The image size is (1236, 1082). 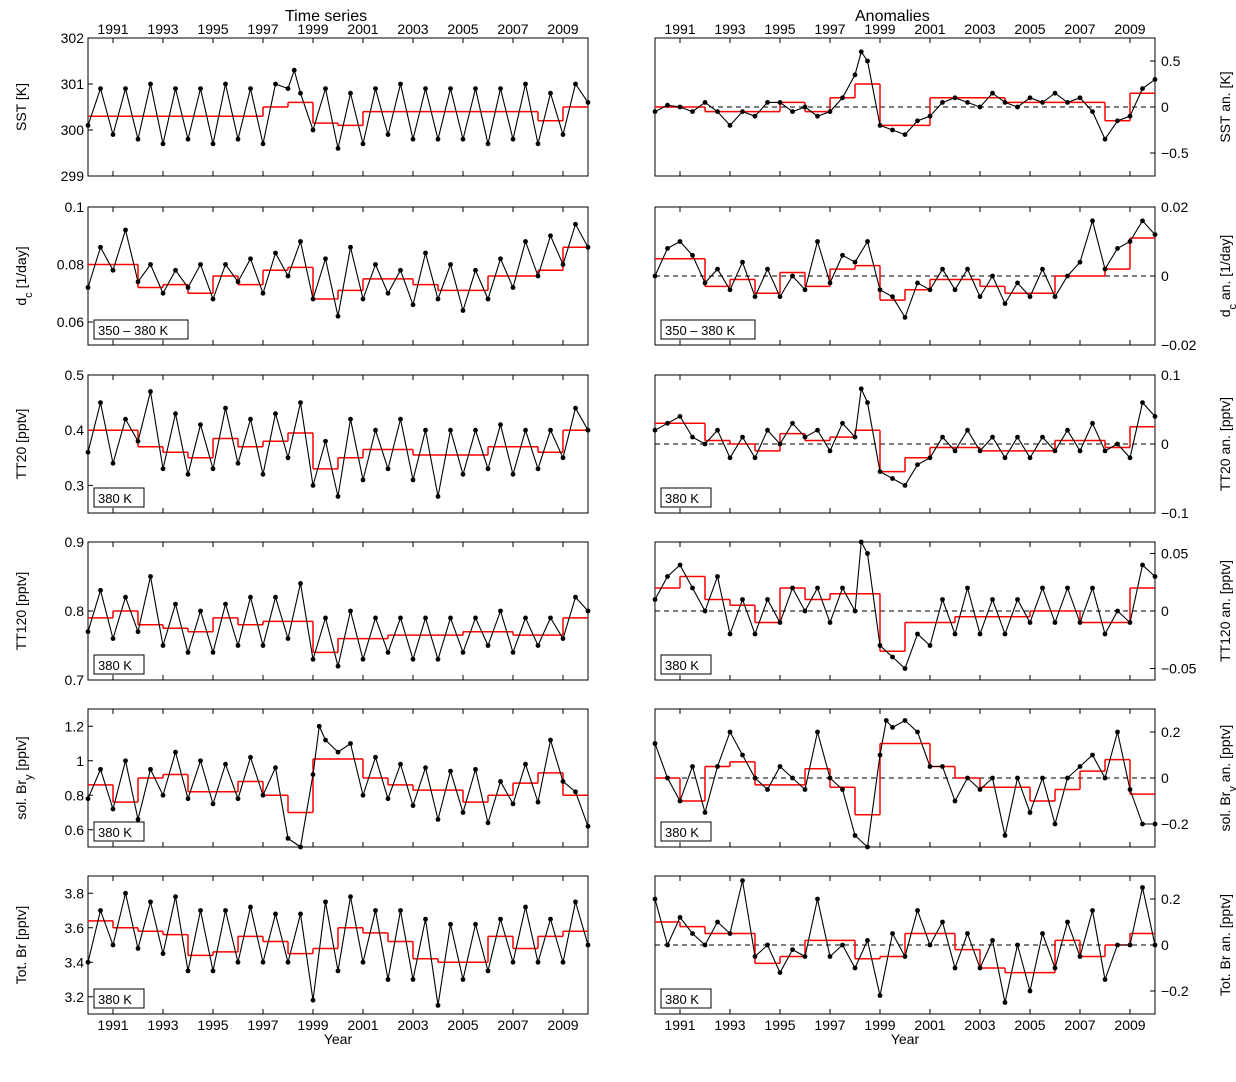 What do you see at coordinates (21, 945) in the screenshot?
I see `y-axis-label: Tot. Br [pptv]` at bounding box center [21, 945].